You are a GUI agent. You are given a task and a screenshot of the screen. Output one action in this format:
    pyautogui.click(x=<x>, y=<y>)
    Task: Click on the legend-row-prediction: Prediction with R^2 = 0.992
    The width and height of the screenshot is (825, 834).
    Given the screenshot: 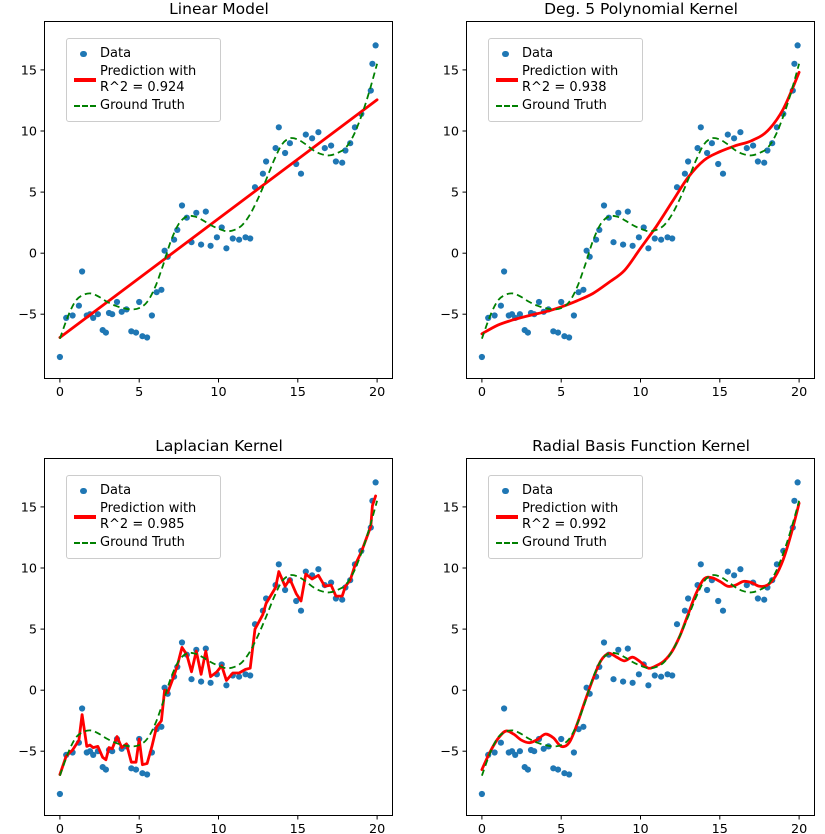 What is the action you would take?
    pyautogui.click(x=565, y=517)
    